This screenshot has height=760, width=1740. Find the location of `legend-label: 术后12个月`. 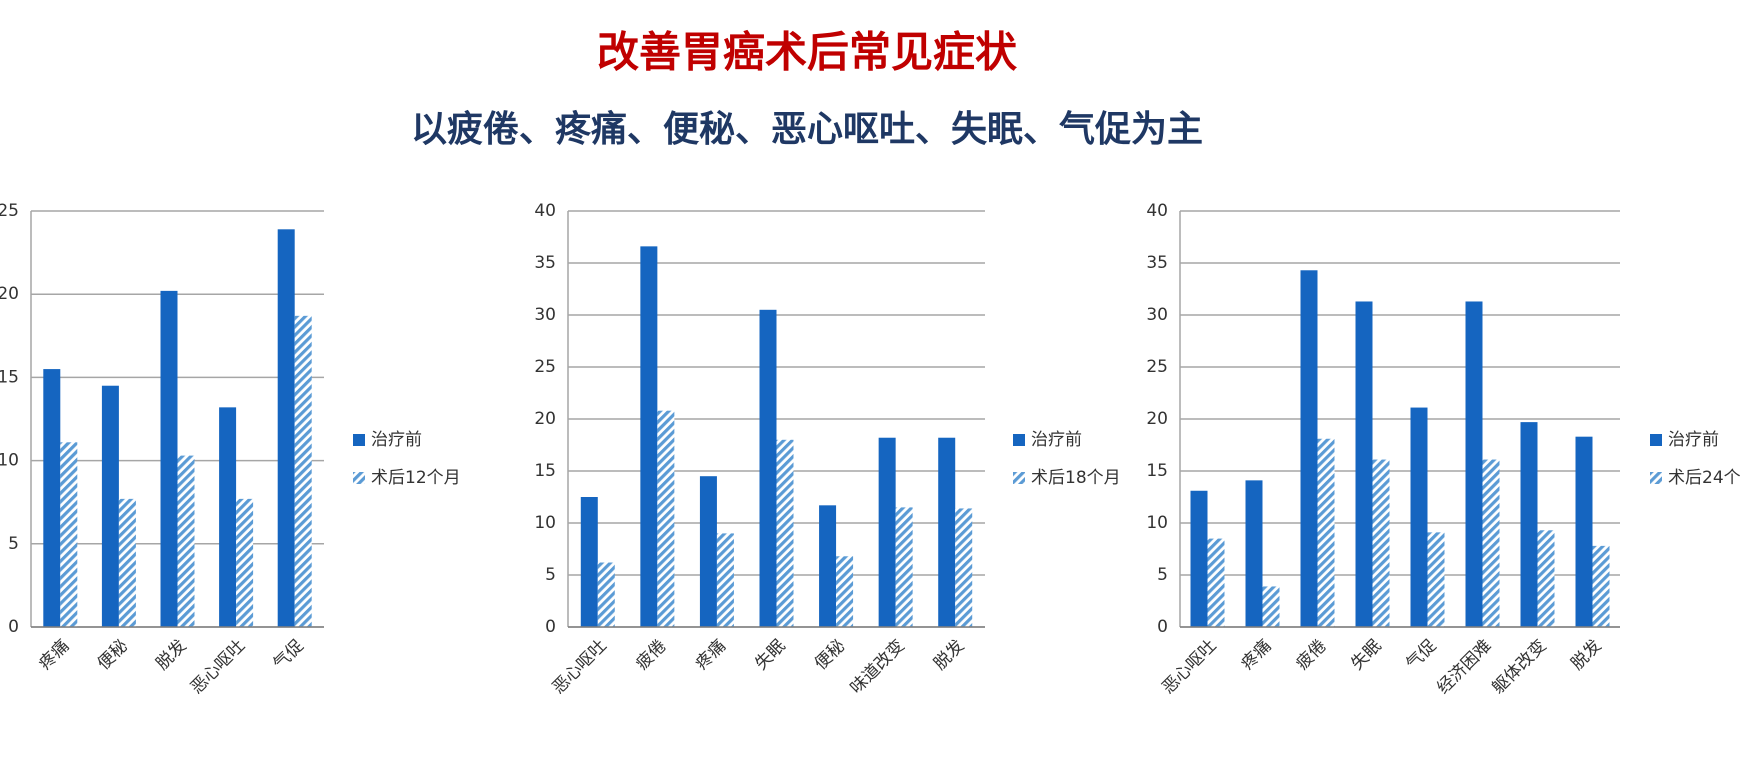

legend-label: 术后12个月 is located at coordinates (416, 478).